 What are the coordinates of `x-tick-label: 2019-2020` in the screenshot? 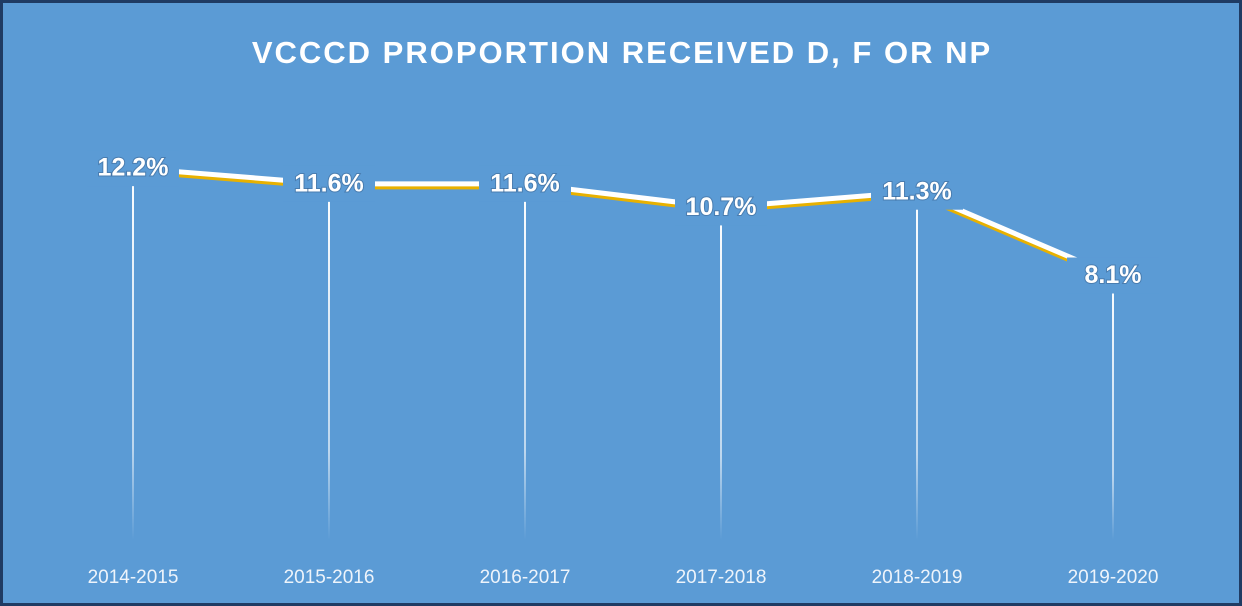 It's located at (1113, 577).